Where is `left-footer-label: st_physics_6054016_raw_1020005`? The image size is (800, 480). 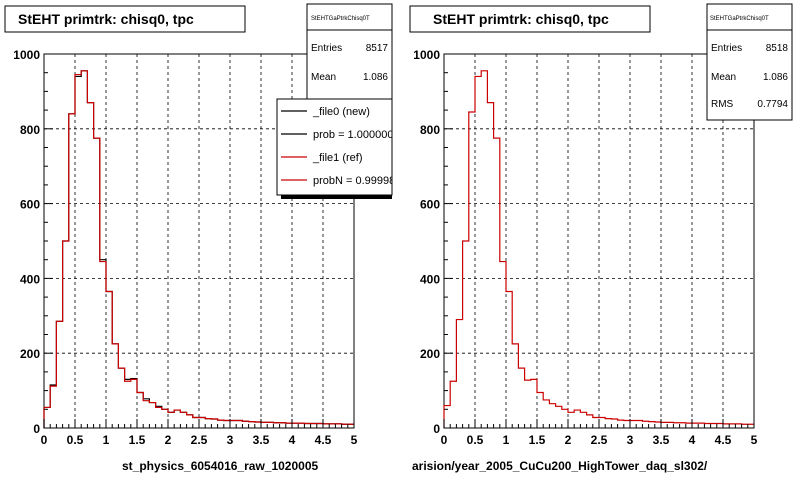 left-footer-label: st_physics_6054016_raw_1020005 is located at coordinates (220, 466).